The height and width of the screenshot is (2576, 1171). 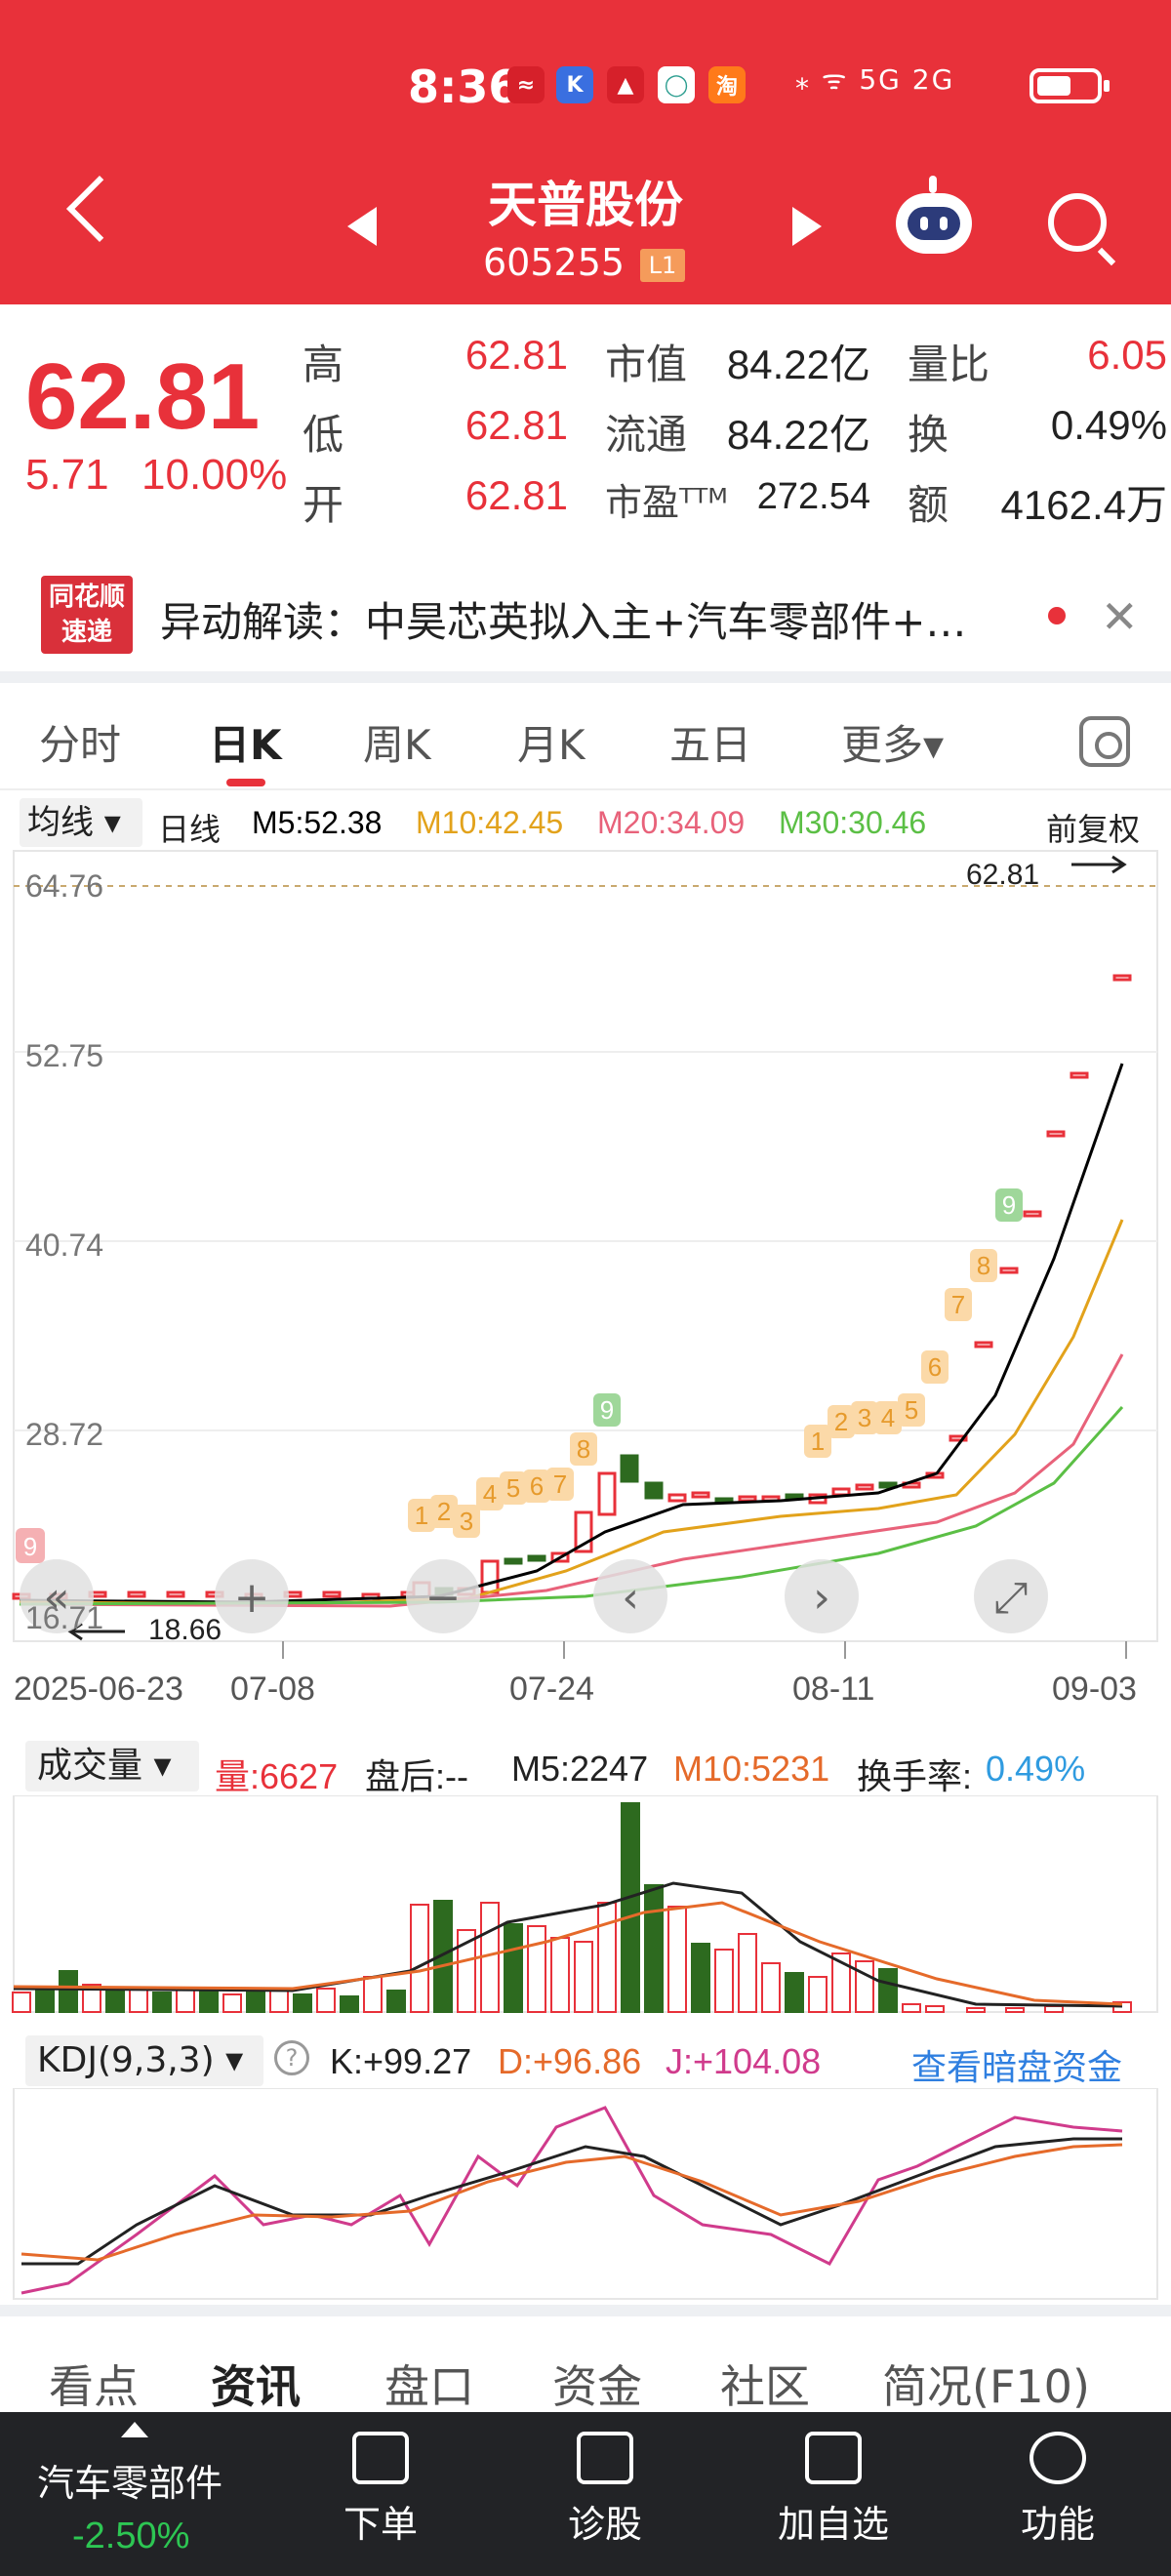 I want to click on vol-ratio-label: 量比, so click(x=949, y=364).